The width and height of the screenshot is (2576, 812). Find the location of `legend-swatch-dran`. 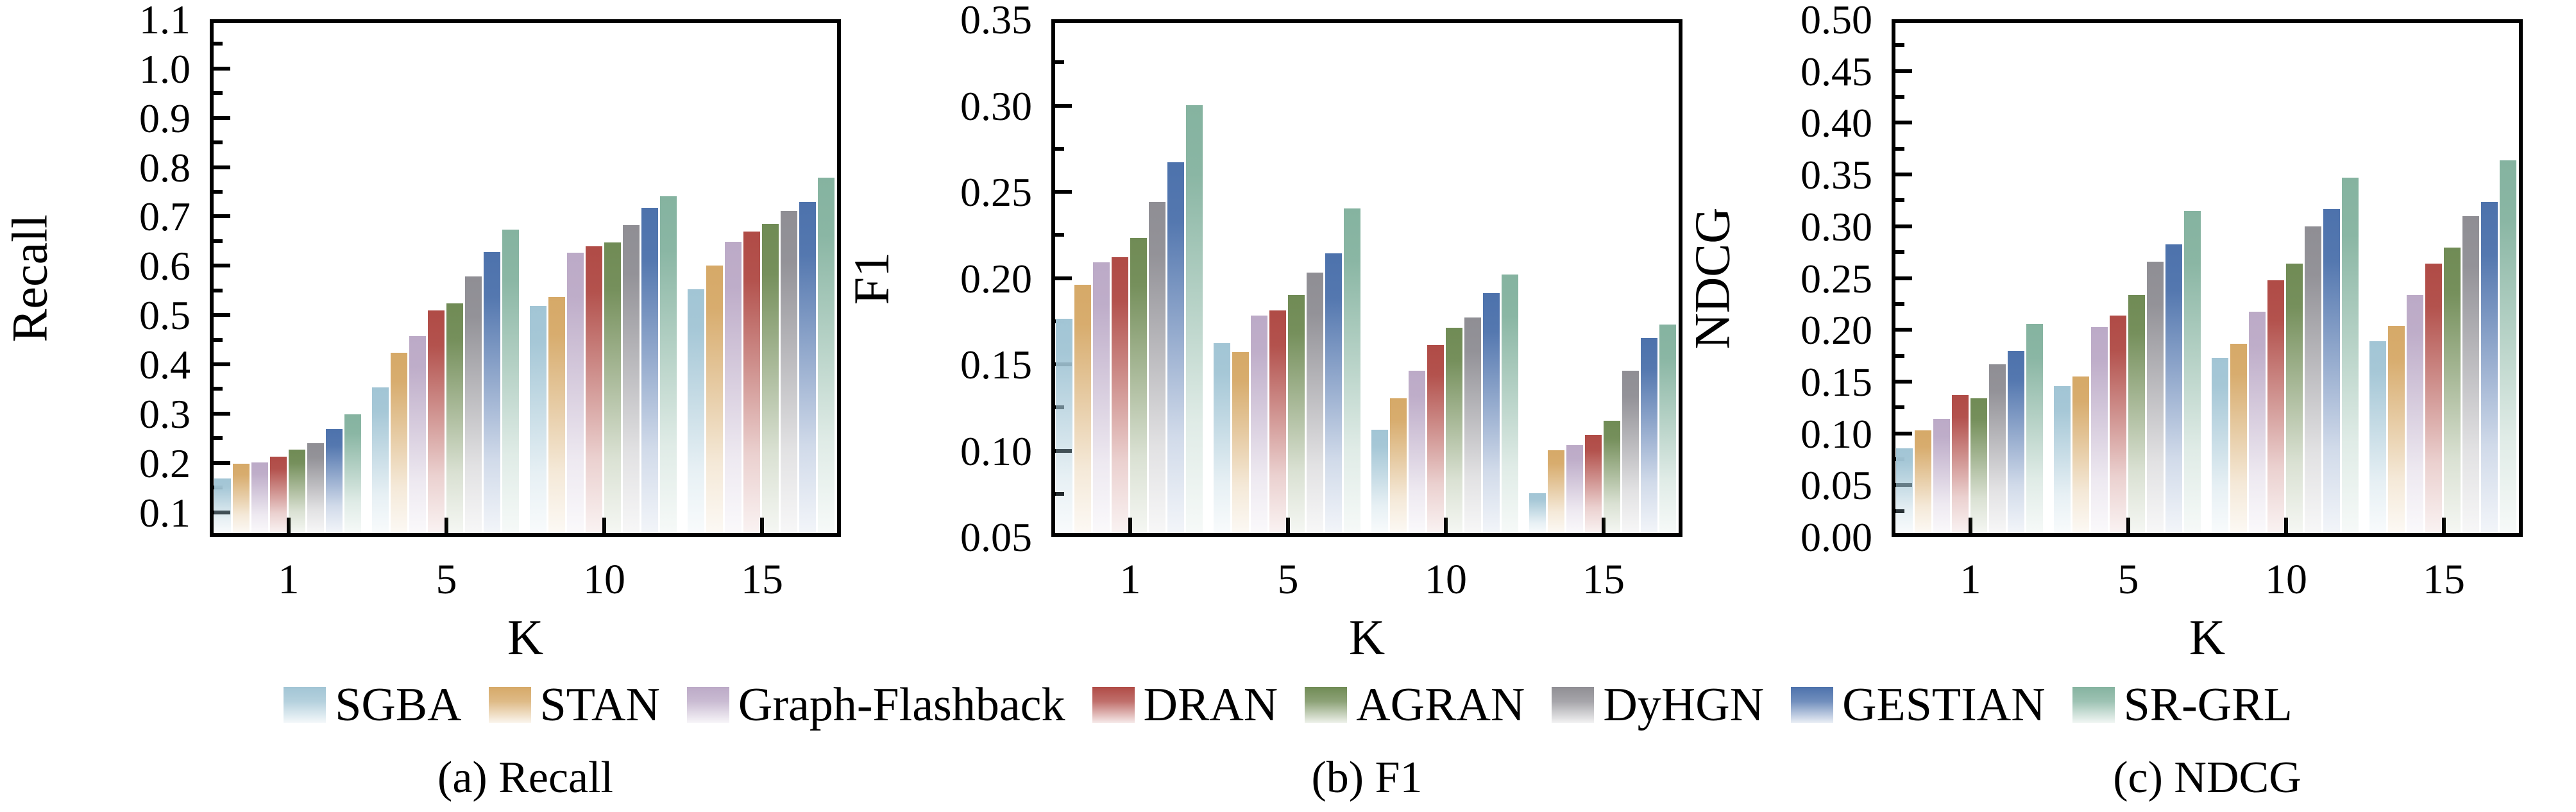

legend-swatch-dran is located at coordinates (1113, 705).